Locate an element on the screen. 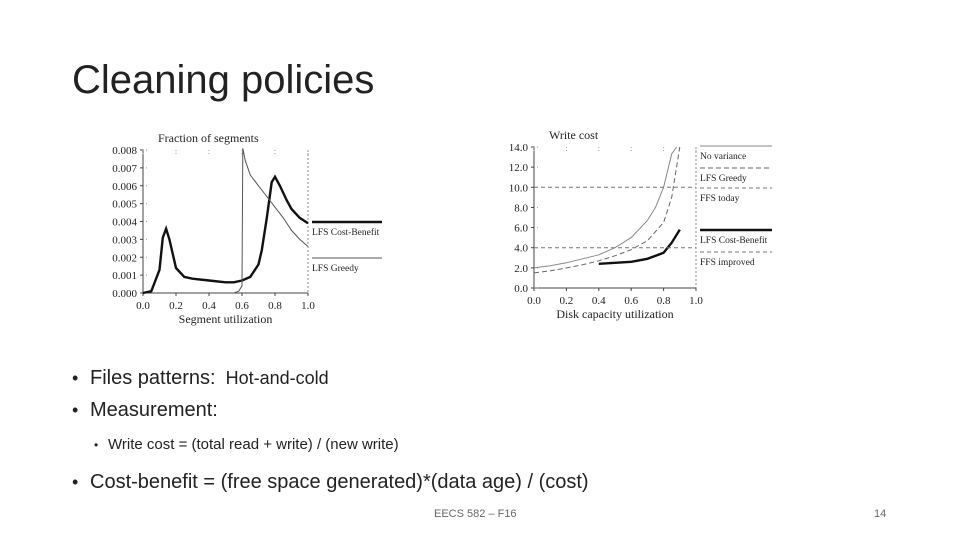  y-tick-label: 0.0 is located at coordinates (521, 289).